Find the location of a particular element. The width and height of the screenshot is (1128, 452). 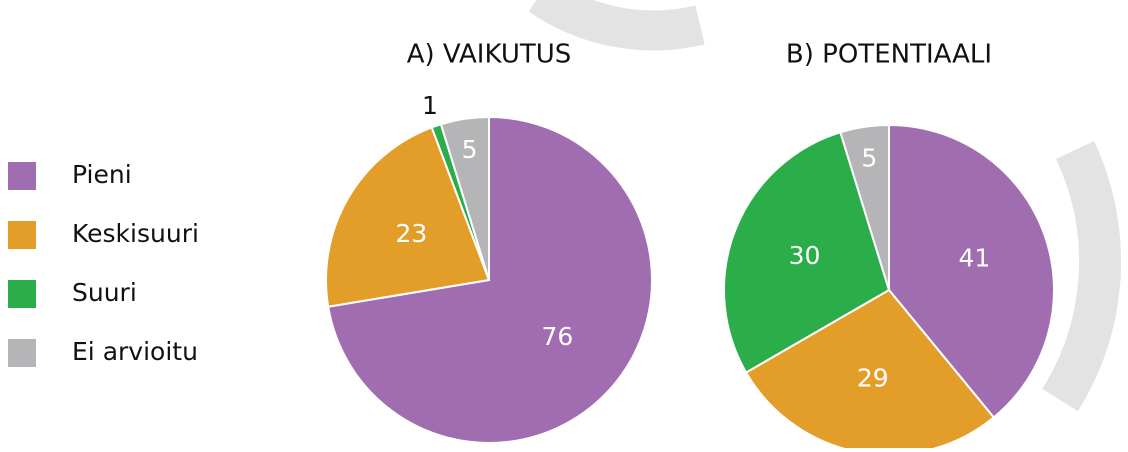

data-label: 1 is located at coordinates (430, 105).